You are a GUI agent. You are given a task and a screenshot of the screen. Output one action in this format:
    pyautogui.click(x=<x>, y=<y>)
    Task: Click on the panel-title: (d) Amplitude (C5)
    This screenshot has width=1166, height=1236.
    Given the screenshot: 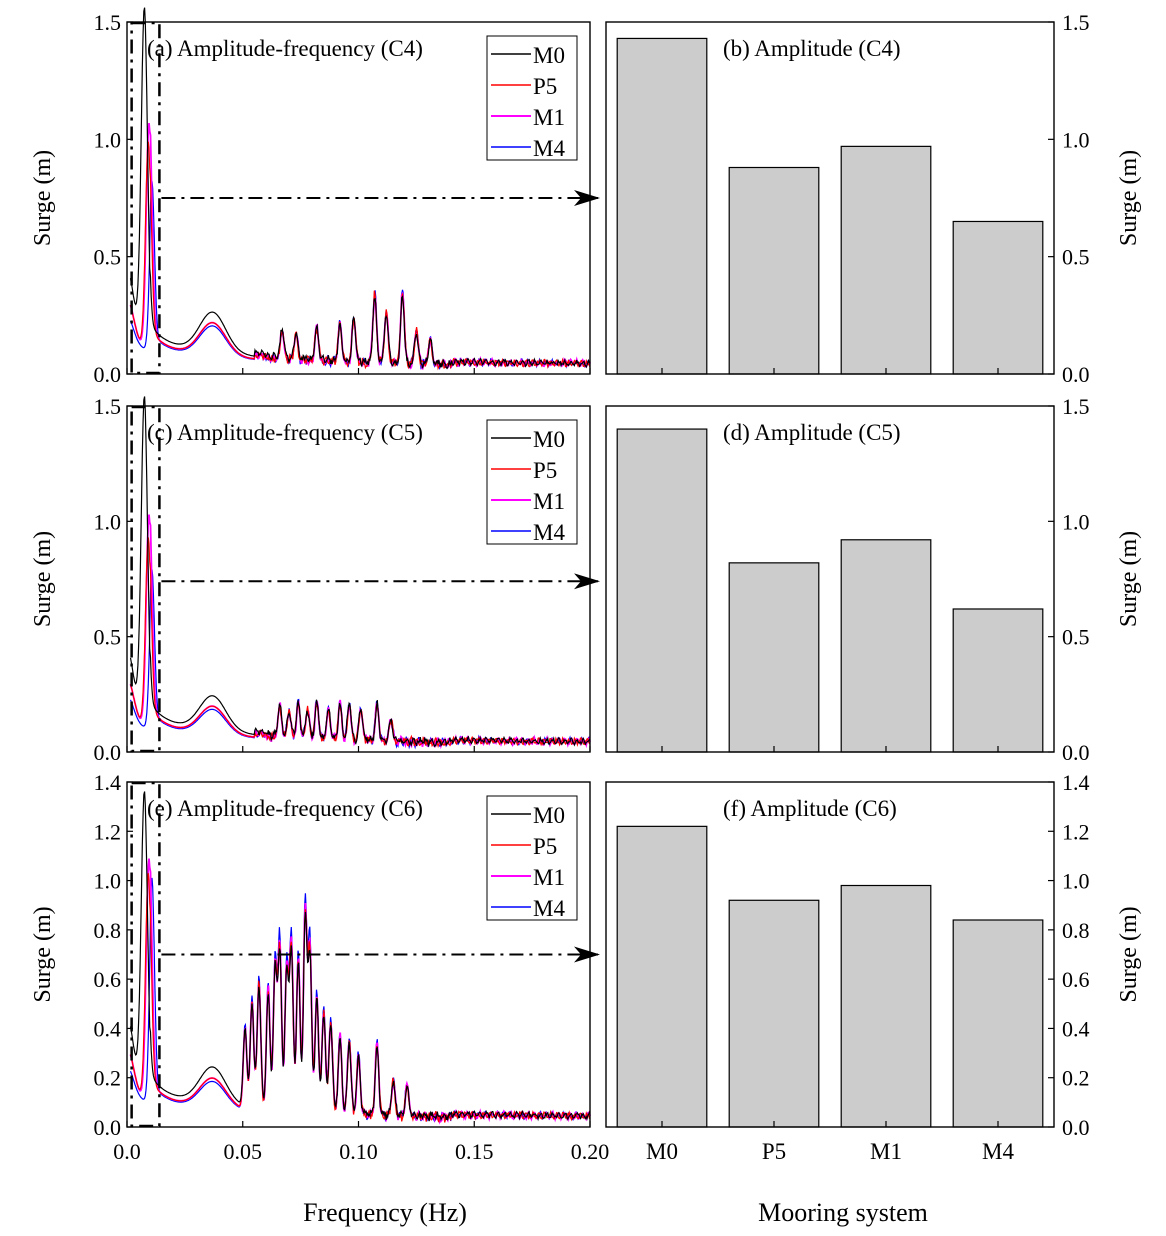 What is the action you would take?
    pyautogui.click(x=812, y=432)
    